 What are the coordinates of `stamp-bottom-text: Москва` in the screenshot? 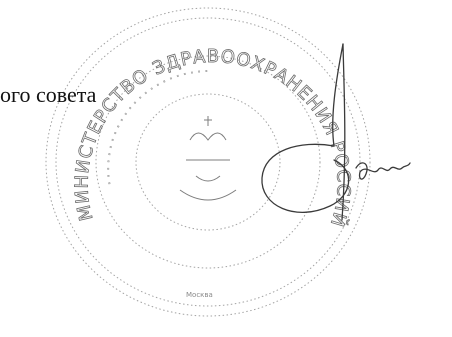 It's located at (199, 295).